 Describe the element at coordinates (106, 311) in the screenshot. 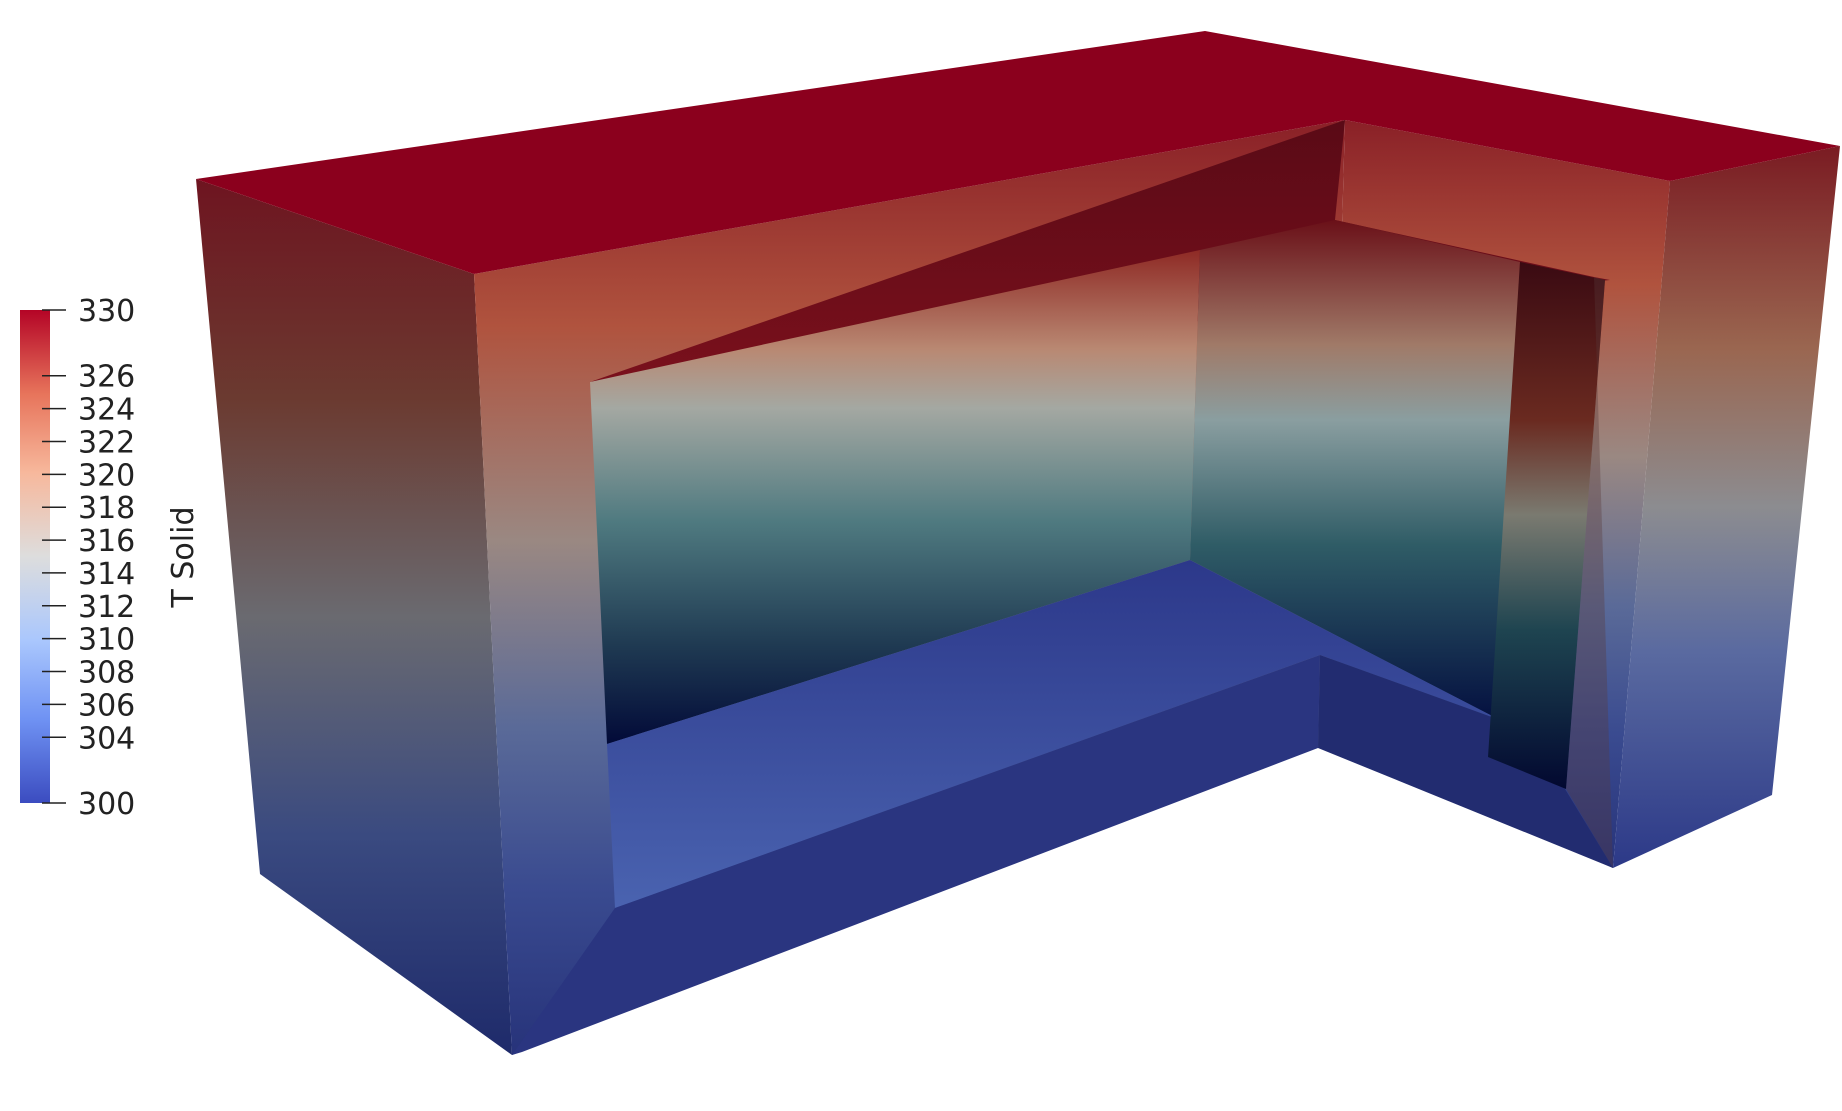

I see `colorbar-tick-label: 330` at that location.